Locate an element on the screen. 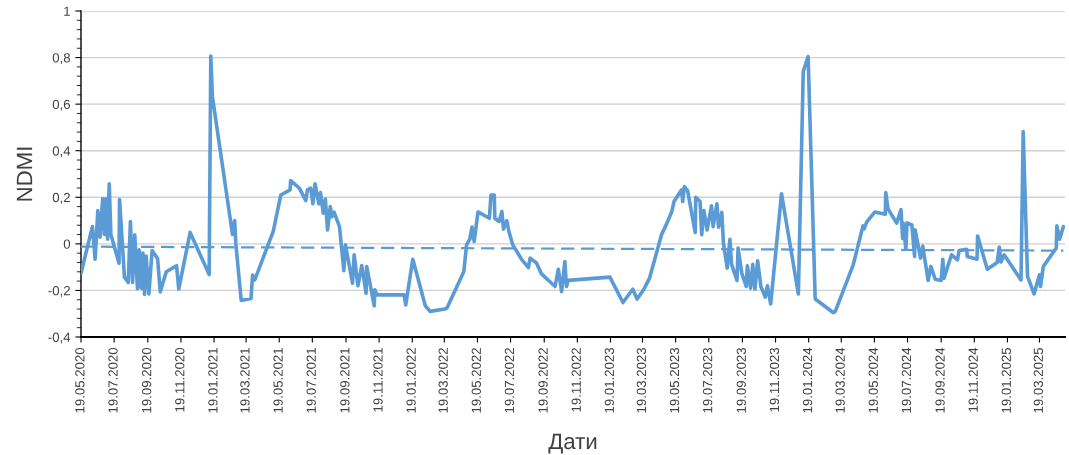  x-tick-label: 19.01.2023 is located at coordinates (609, 380).